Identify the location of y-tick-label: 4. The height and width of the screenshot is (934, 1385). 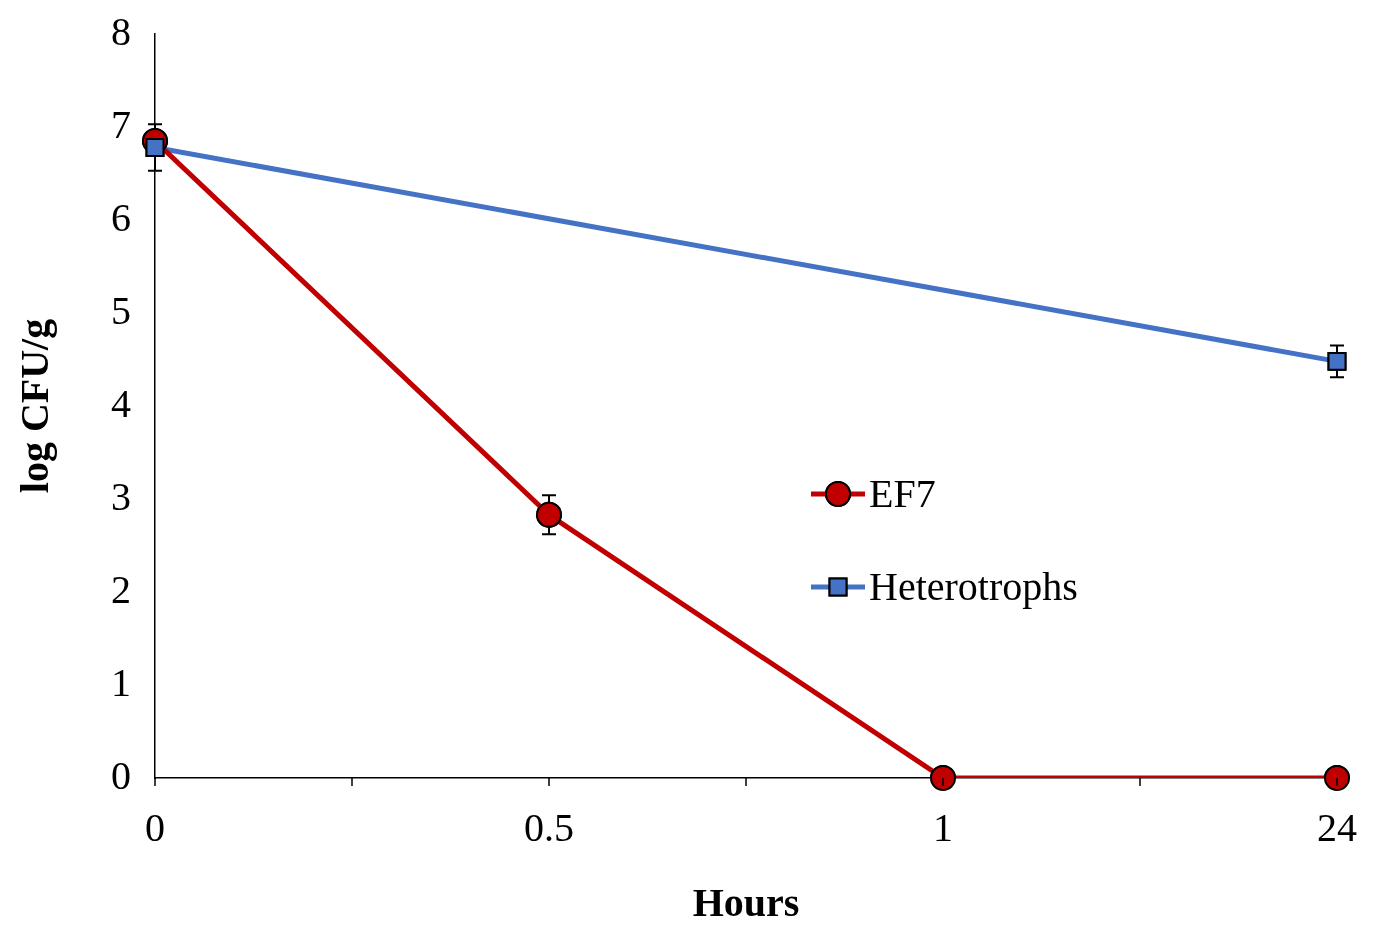
(121, 403).